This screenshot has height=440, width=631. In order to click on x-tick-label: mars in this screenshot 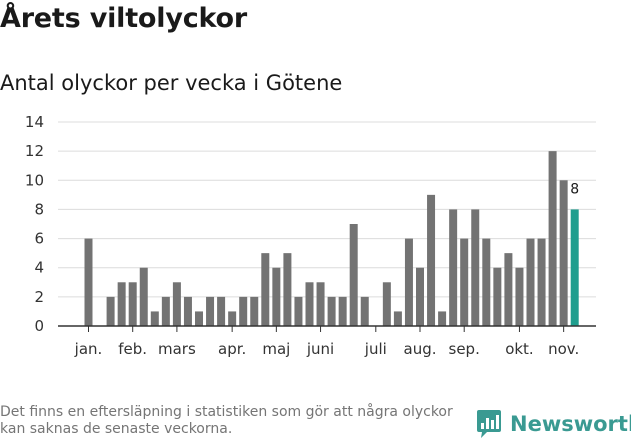, I will do `click(177, 349)`.